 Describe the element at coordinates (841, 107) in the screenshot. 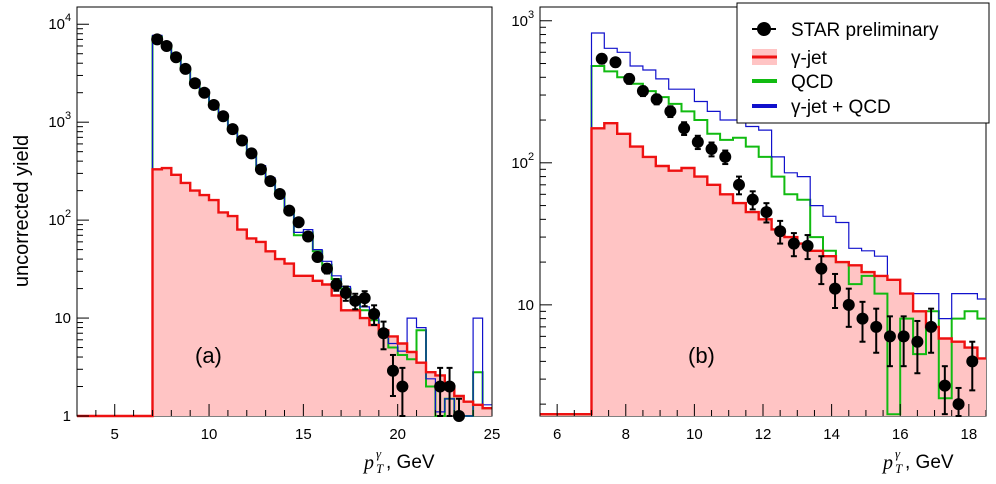

I see `legend-label-sum: γ-jet + QCD` at that location.